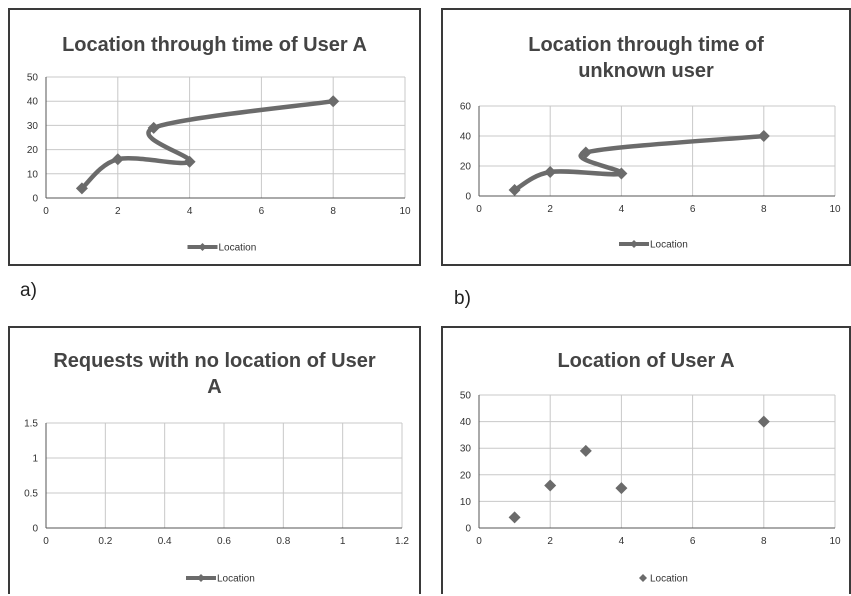 The width and height of the screenshot is (851, 596). I want to click on panel-label-b: b), so click(462, 298).